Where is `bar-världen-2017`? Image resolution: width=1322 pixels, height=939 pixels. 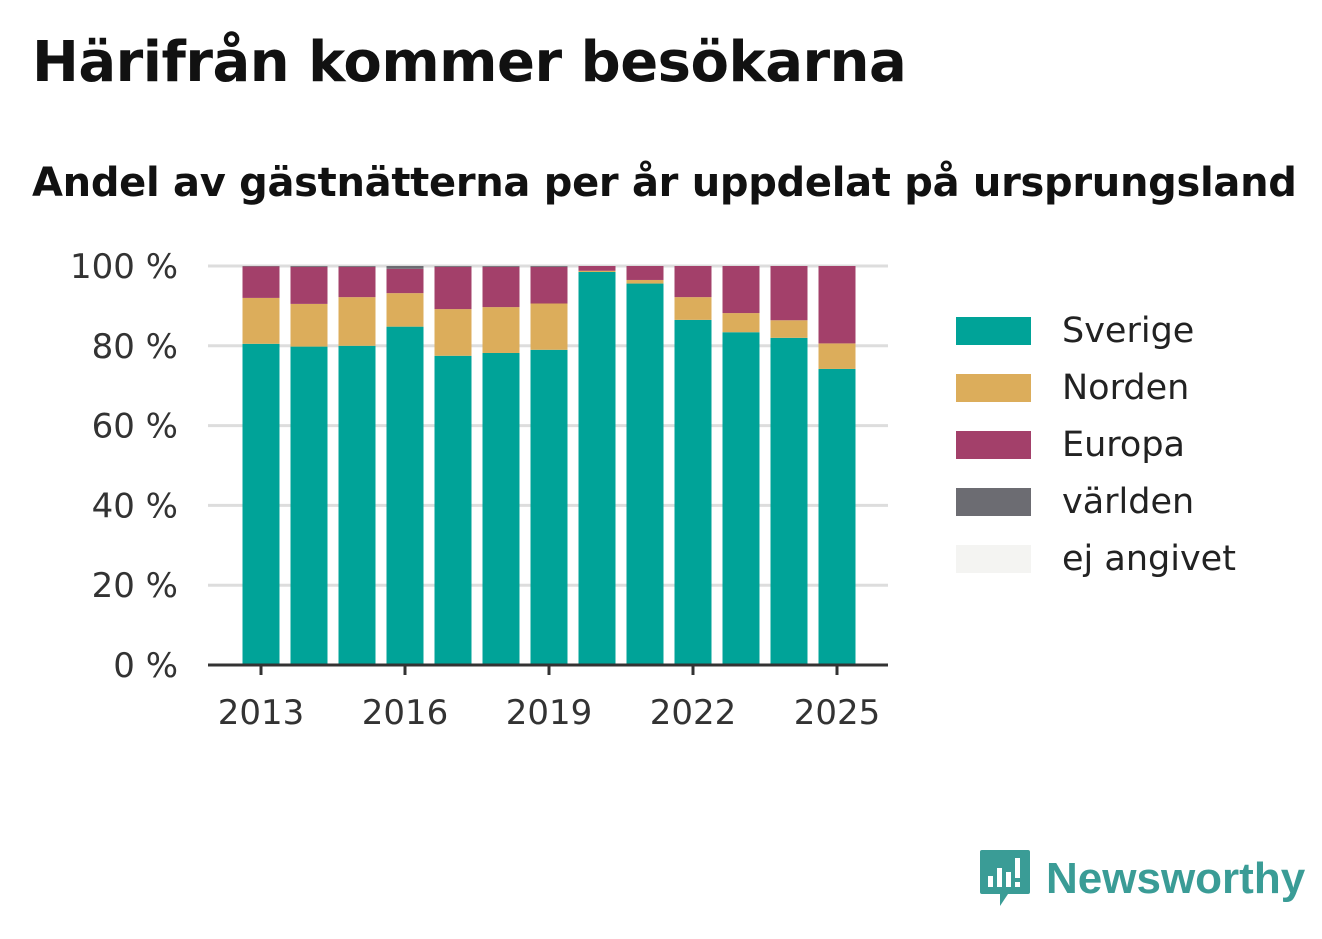
bar-världen-2017 is located at coordinates (453, 266).